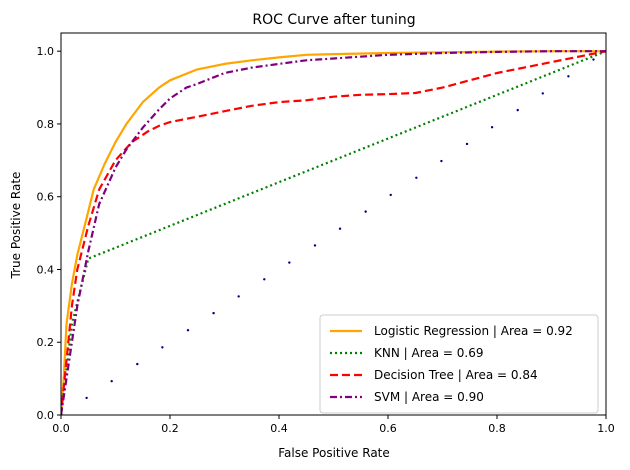  I want to click on y-axis-label: True Positive Rate, so click(16, 226).